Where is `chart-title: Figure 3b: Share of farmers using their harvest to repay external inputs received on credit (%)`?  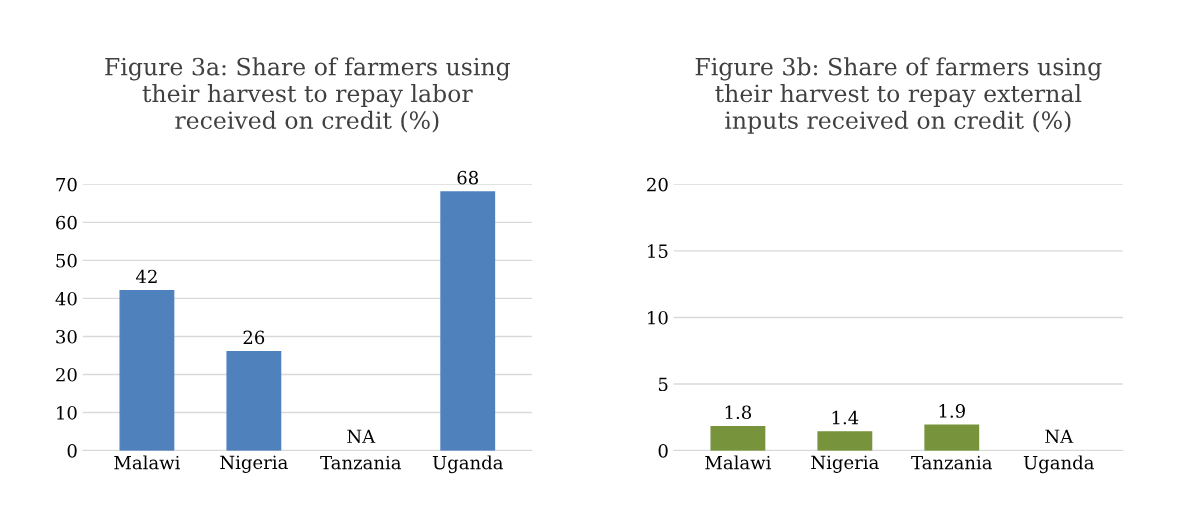 chart-title: Figure 3b: Share of farmers using their harvest to repay external inputs received on credit (%) is located at coordinates (898, 95).